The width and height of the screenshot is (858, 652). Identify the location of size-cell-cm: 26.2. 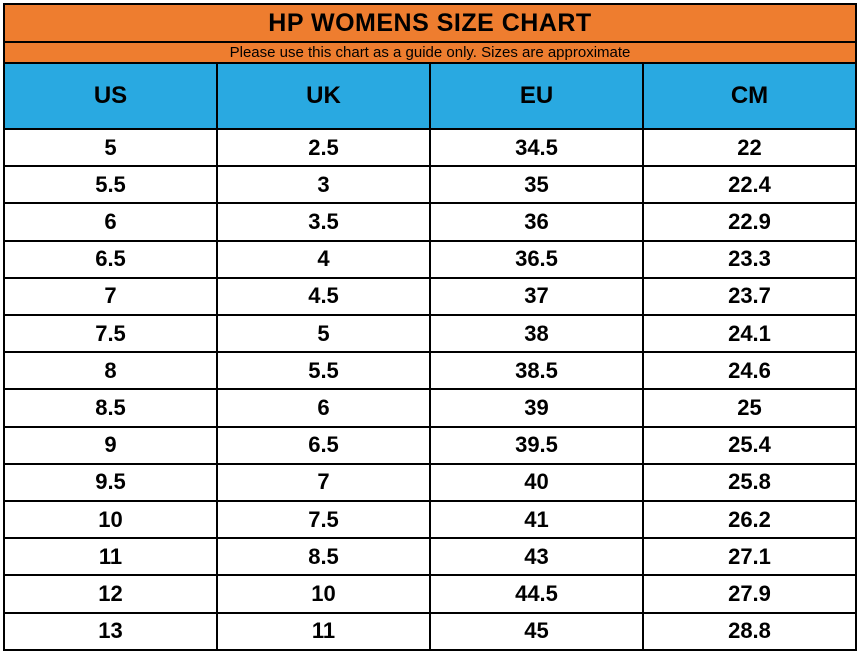
(749, 520).